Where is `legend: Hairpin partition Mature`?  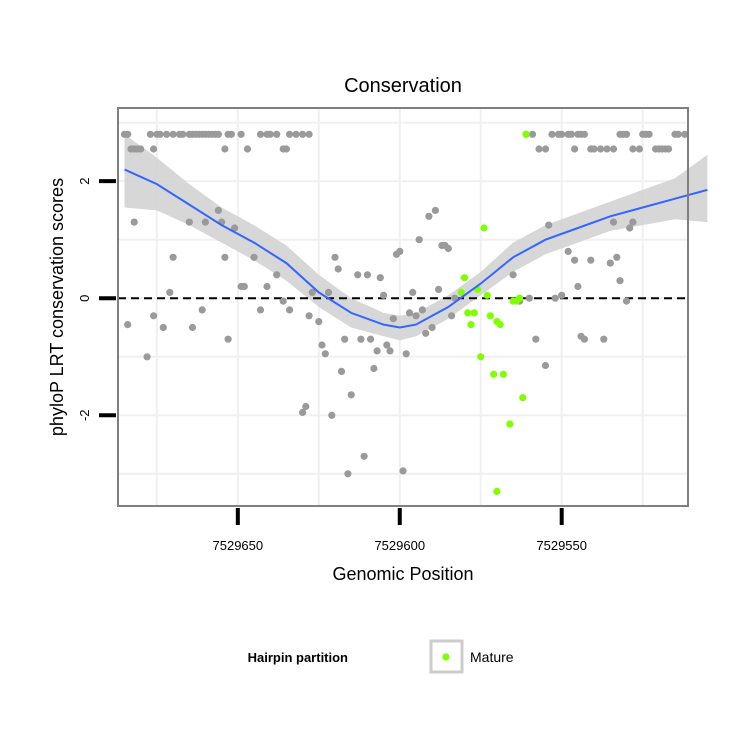 legend: Hairpin partition Mature is located at coordinates (381, 656).